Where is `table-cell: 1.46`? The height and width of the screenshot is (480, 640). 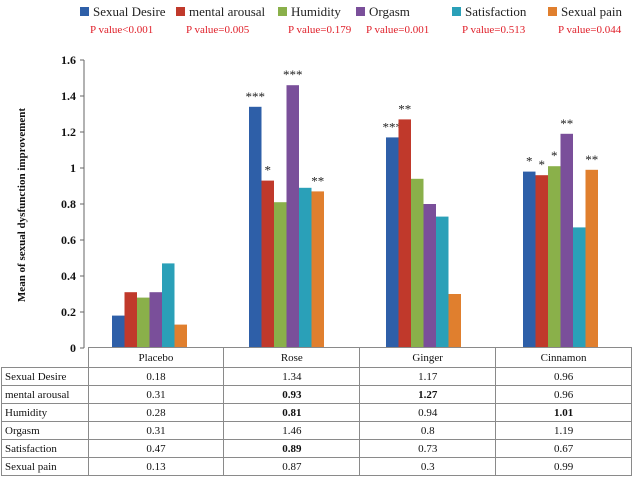
table-cell: 1.46 is located at coordinates (292, 430).